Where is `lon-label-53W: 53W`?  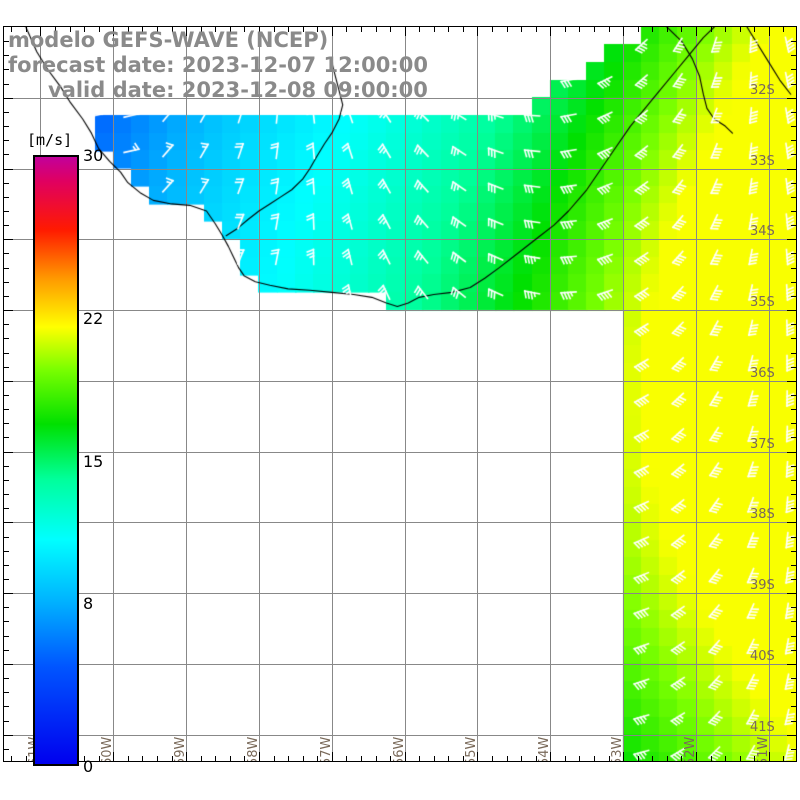
lon-label-53W: 53W is located at coordinates (617, 748).